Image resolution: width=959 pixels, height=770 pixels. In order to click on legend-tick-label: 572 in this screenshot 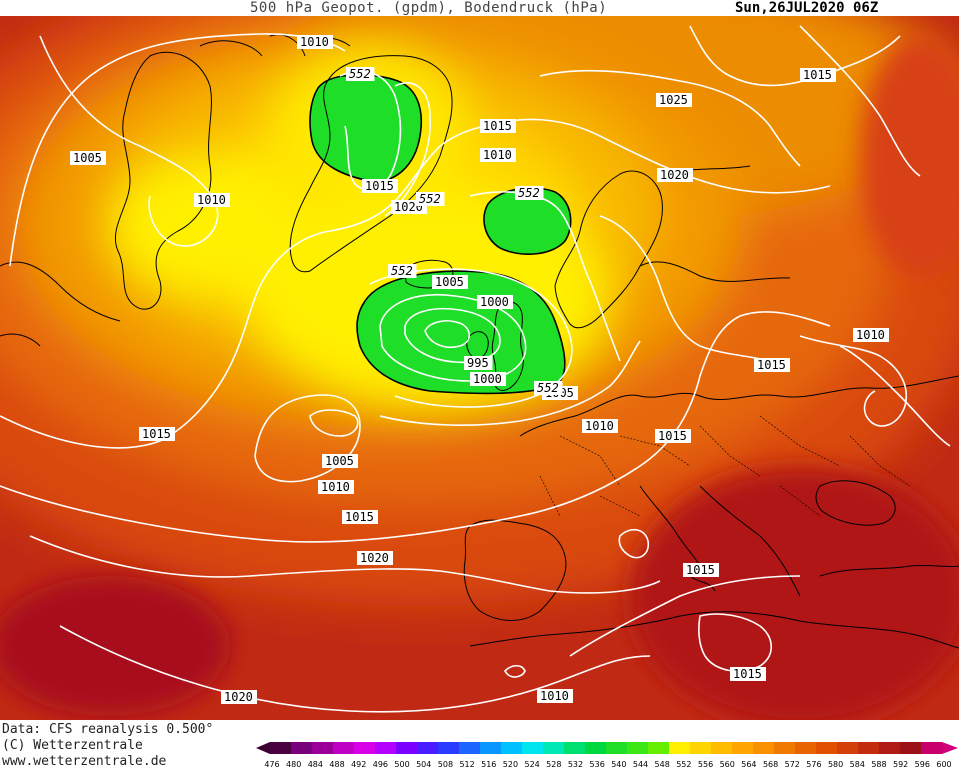, I will do `click(792, 764)`.